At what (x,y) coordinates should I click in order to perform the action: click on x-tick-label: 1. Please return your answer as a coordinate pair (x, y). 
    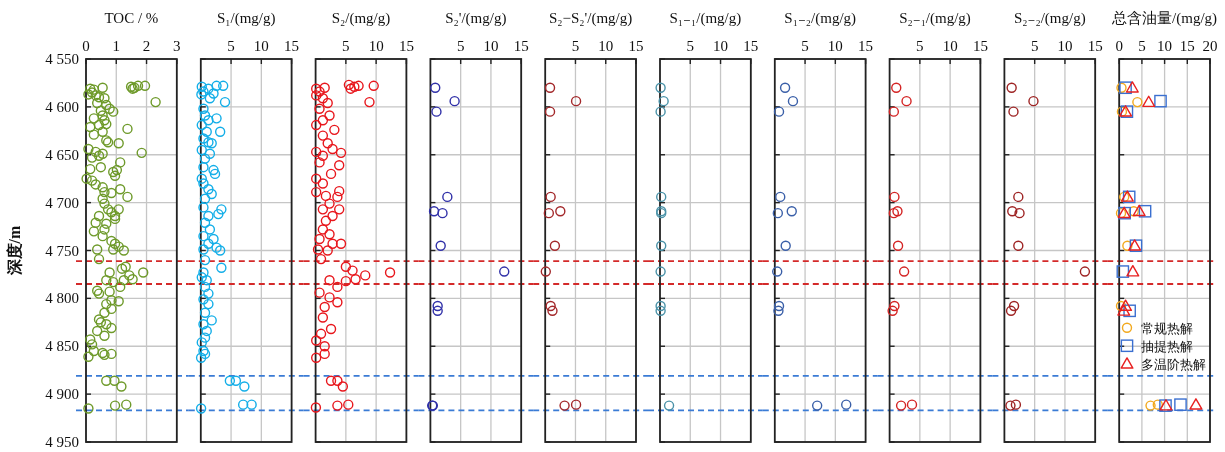
    Looking at the image, I should click on (116, 46).